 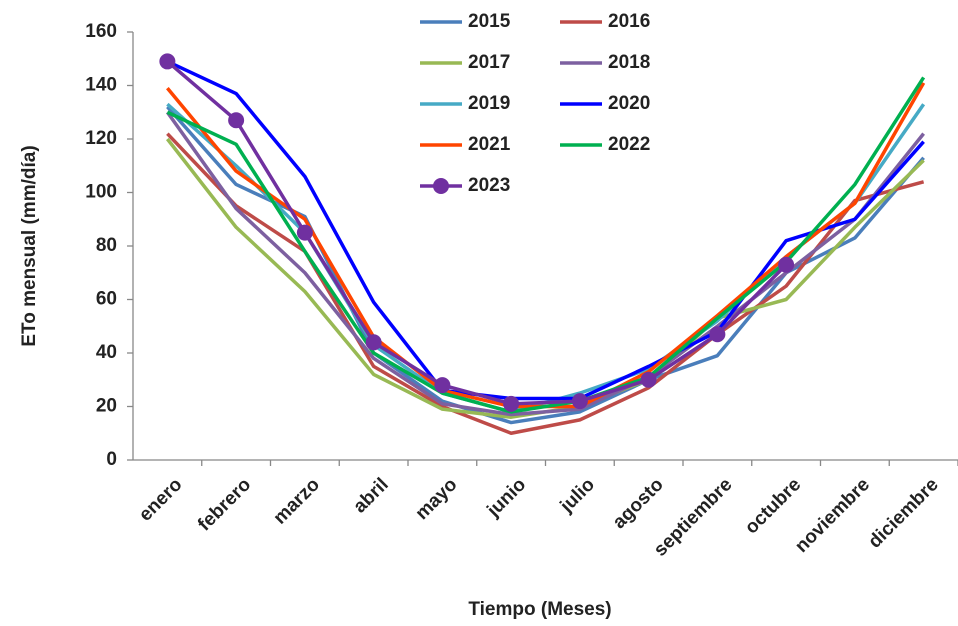 What do you see at coordinates (629, 21) in the screenshot?
I see `legend-label: 2016` at bounding box center [629, 21].